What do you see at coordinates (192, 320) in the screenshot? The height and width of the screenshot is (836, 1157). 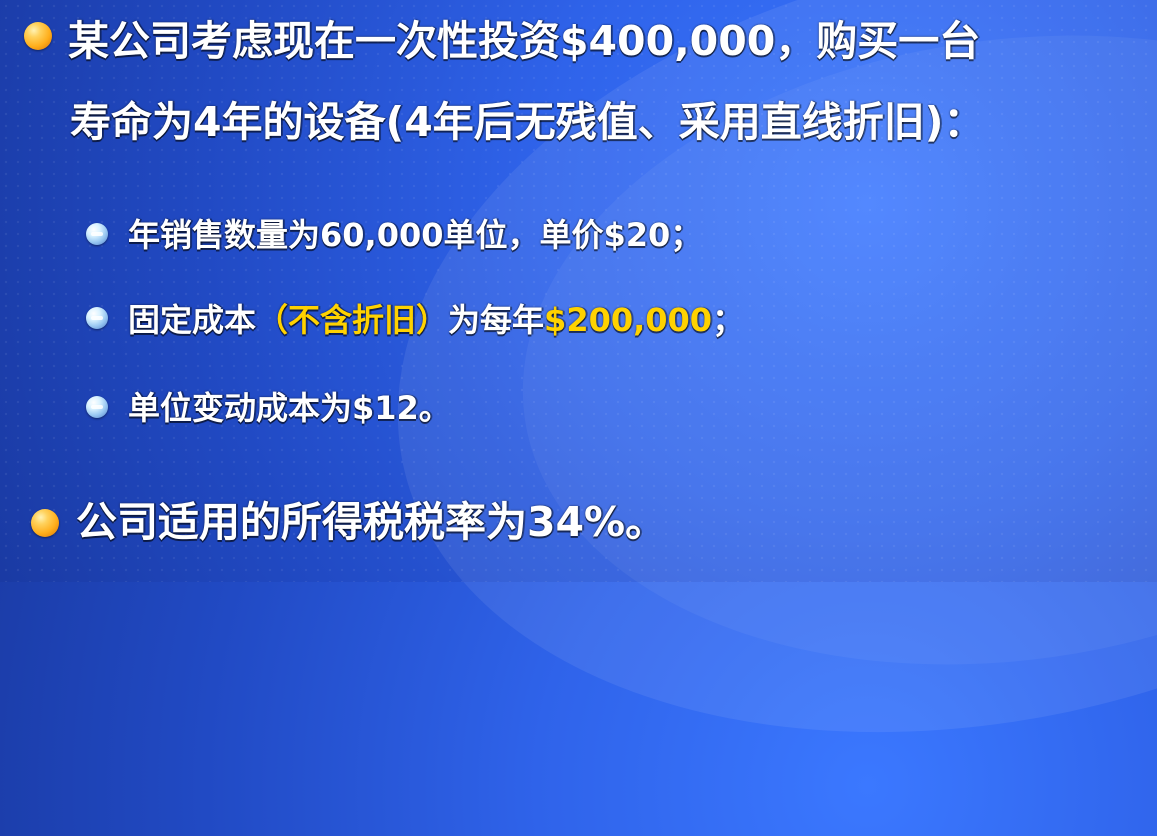 I see `sub-item-2-prefix: 固定成本` at bounding box center [192, 320].